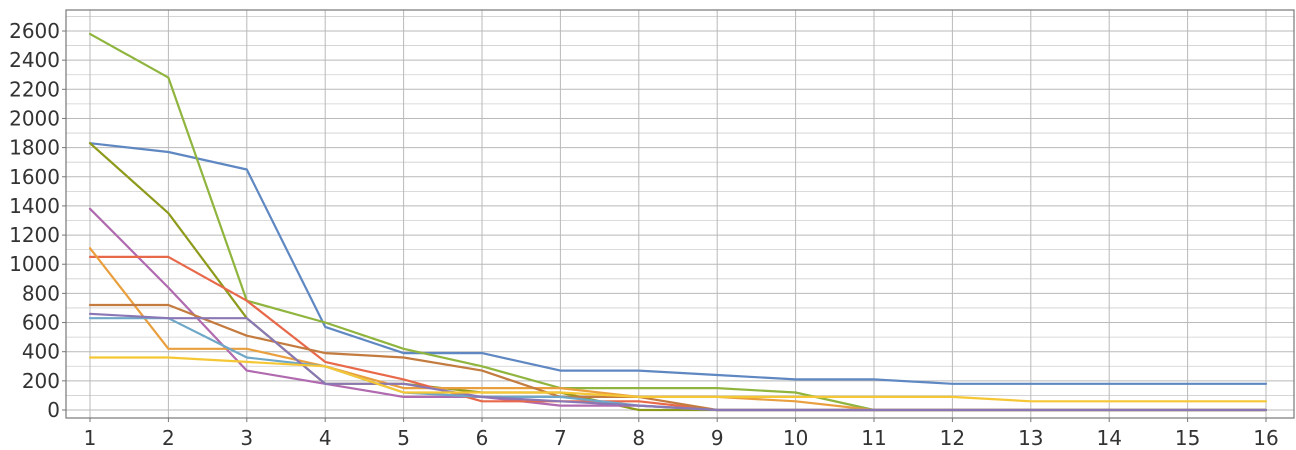 The width and height of the screenshot is (1296, 450). I want to click on y-tick-label: 1600, so click(34, 177).